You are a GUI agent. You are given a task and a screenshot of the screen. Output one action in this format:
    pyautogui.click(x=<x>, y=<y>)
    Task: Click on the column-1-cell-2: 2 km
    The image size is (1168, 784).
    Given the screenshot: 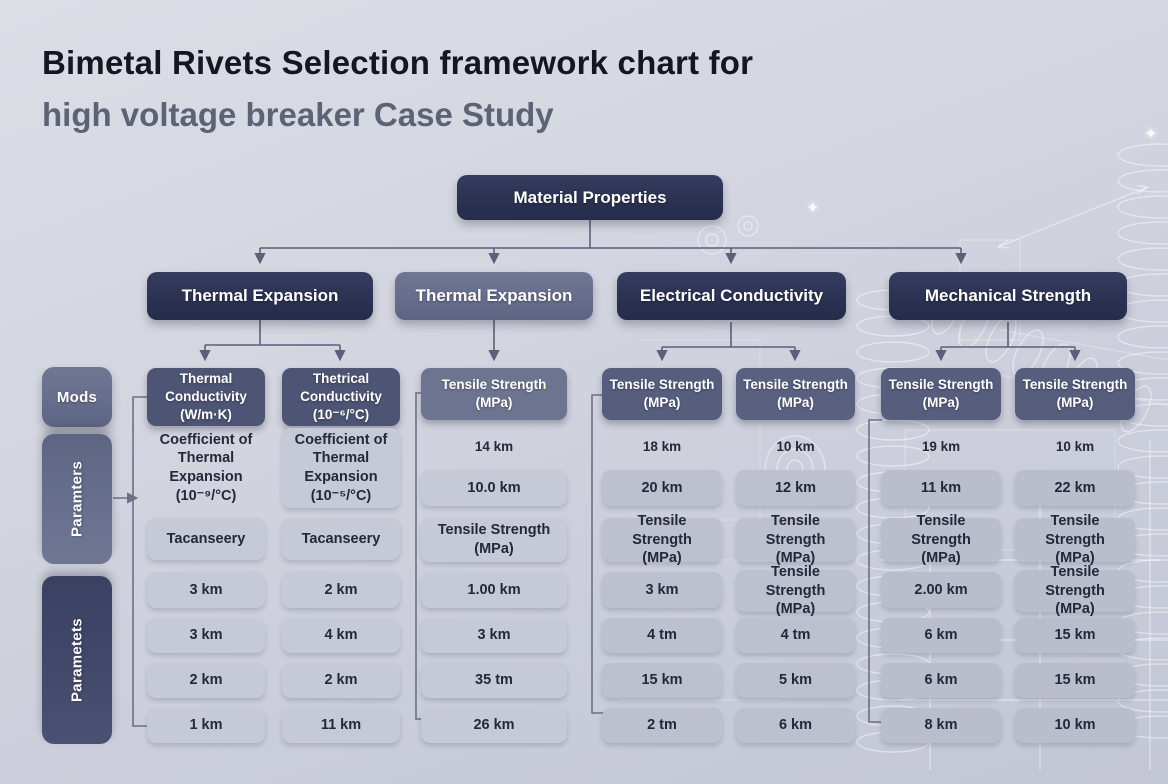 What is the action you would take?
    pyautogui.click(x=341, y=590)
    